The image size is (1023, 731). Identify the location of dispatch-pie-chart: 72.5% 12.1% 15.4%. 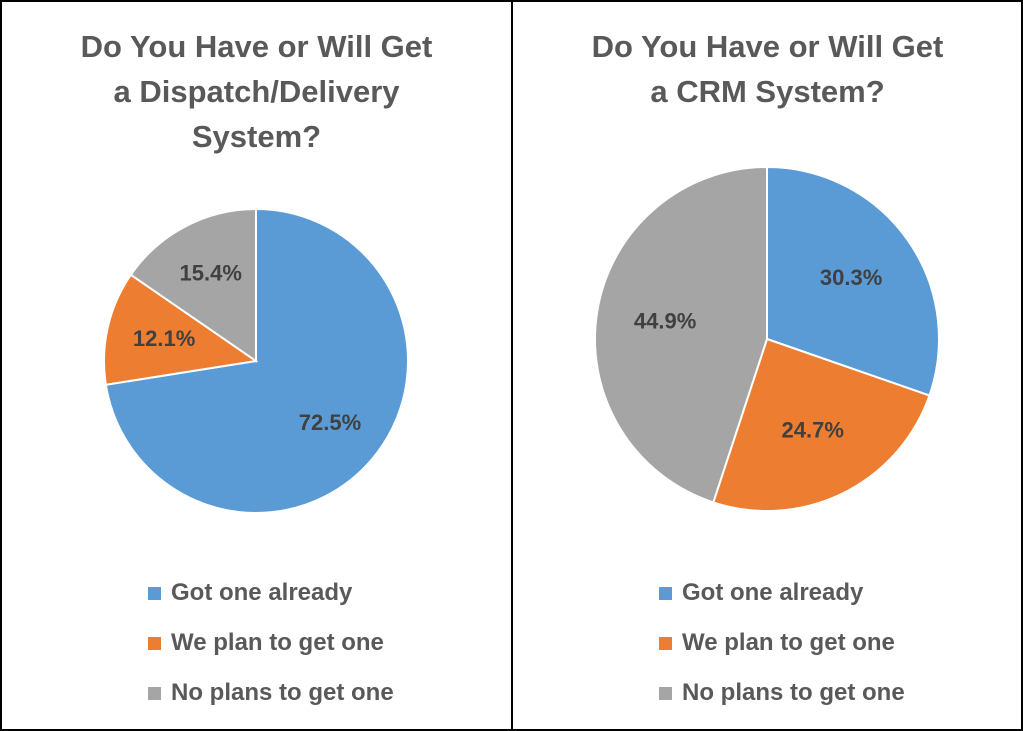
(256, 360).